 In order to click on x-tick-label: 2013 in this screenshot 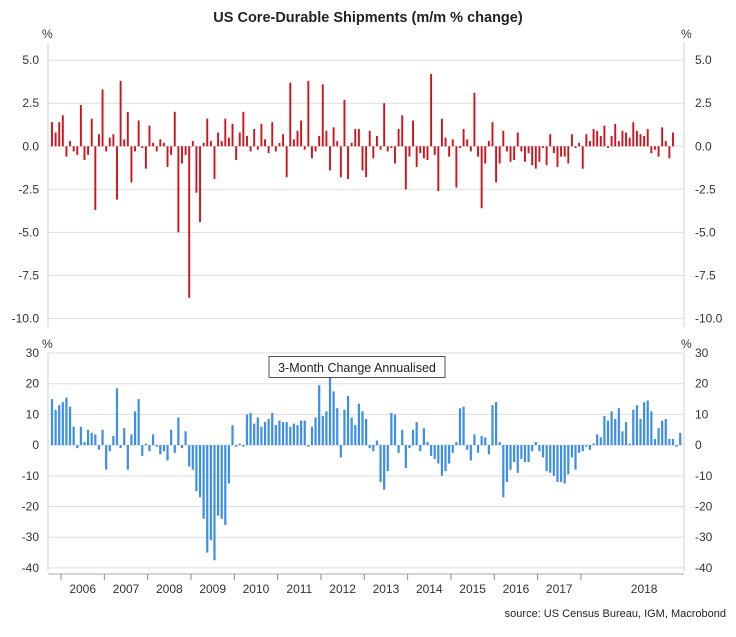, I will do `click(386, 589)`.